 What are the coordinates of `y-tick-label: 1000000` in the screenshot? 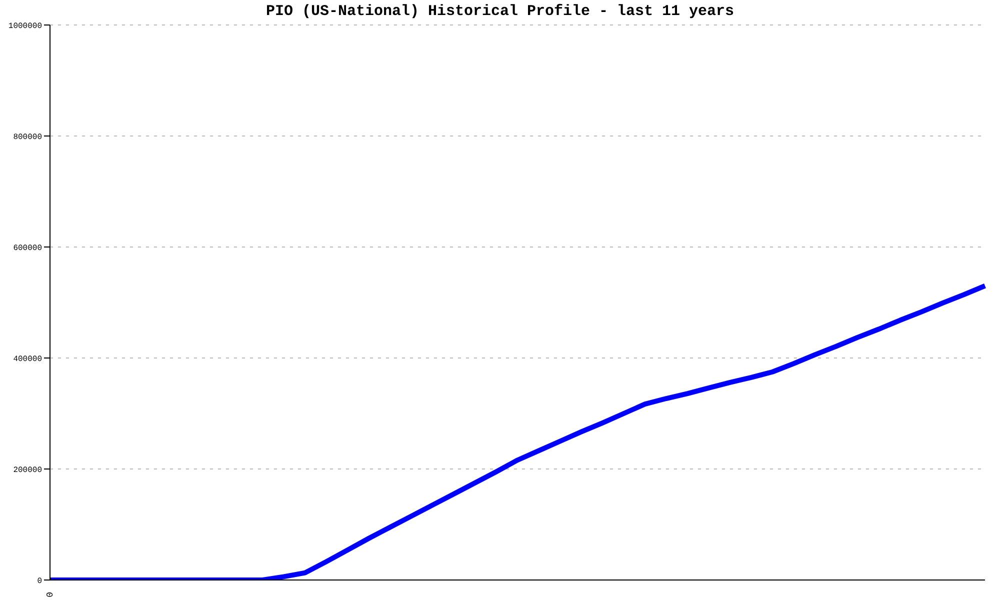 It's located at (25, 26).